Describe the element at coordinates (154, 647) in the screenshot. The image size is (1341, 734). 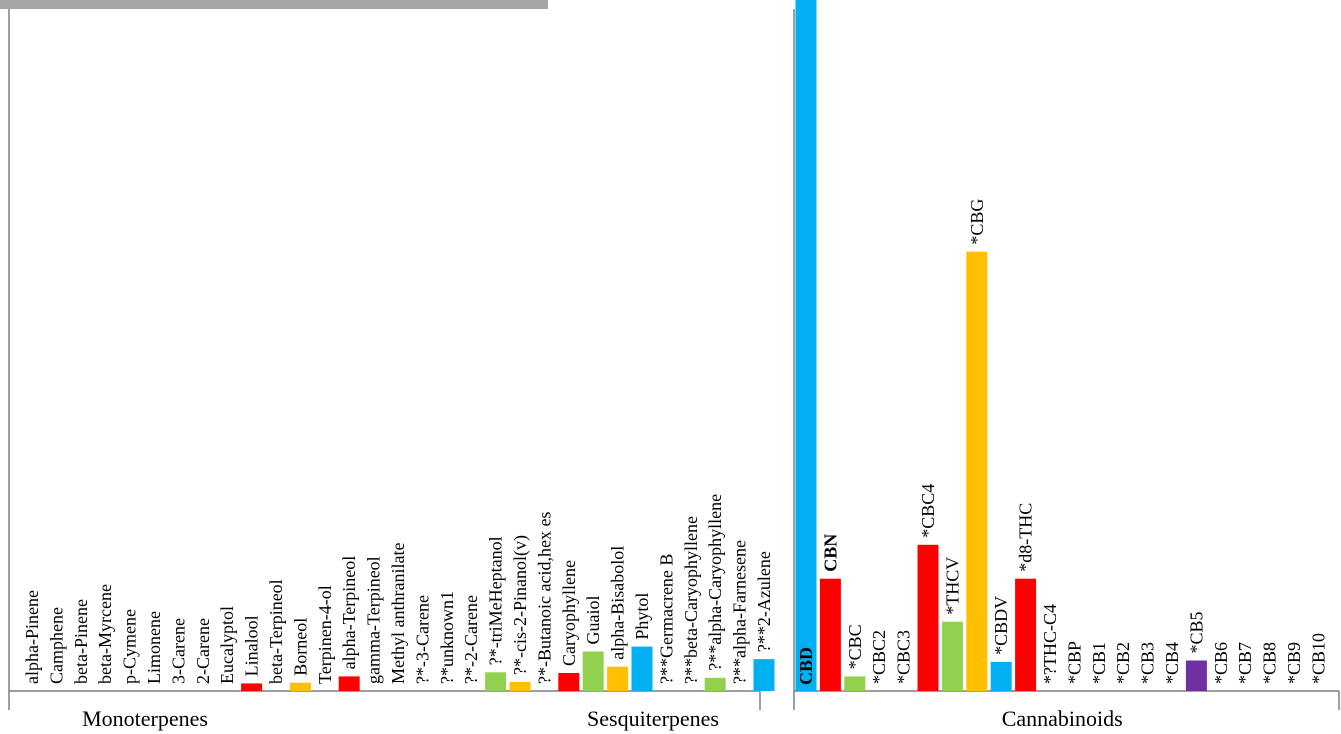
I see `bar-label: Limonene` at that location.